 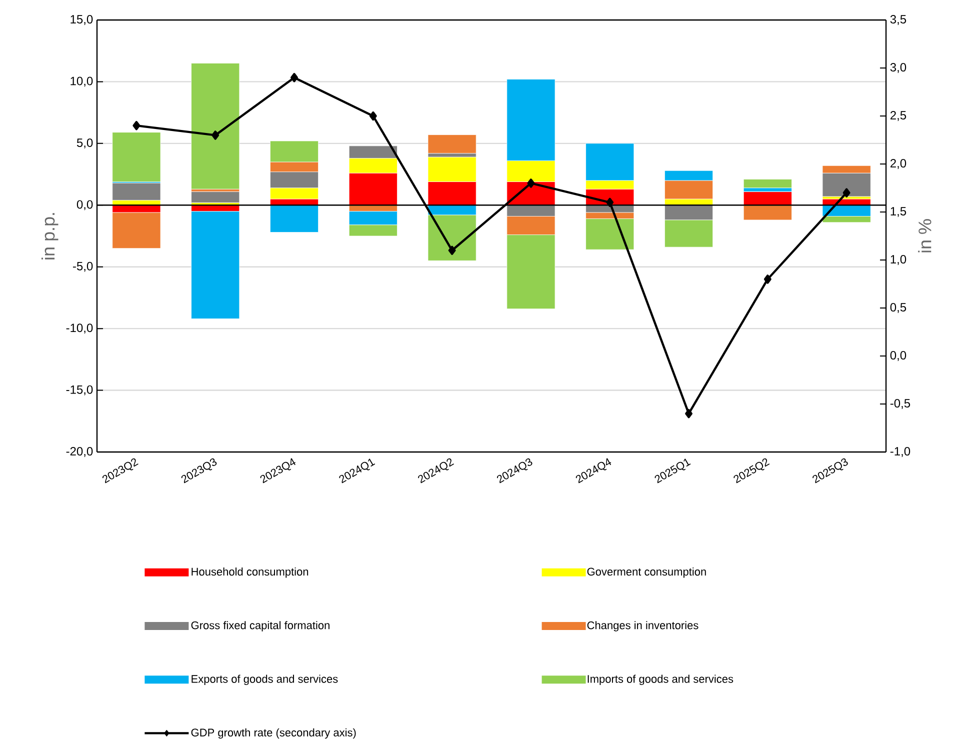 What do you see at coordinates (81, 81) in the screenshot?
I see `y-tick-label: 10,0` at bounding box center [81, 81].